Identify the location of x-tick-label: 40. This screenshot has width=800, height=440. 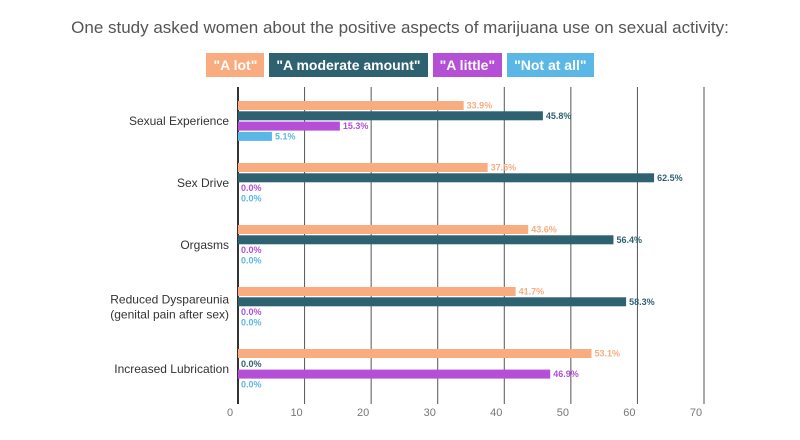
(496, 413).